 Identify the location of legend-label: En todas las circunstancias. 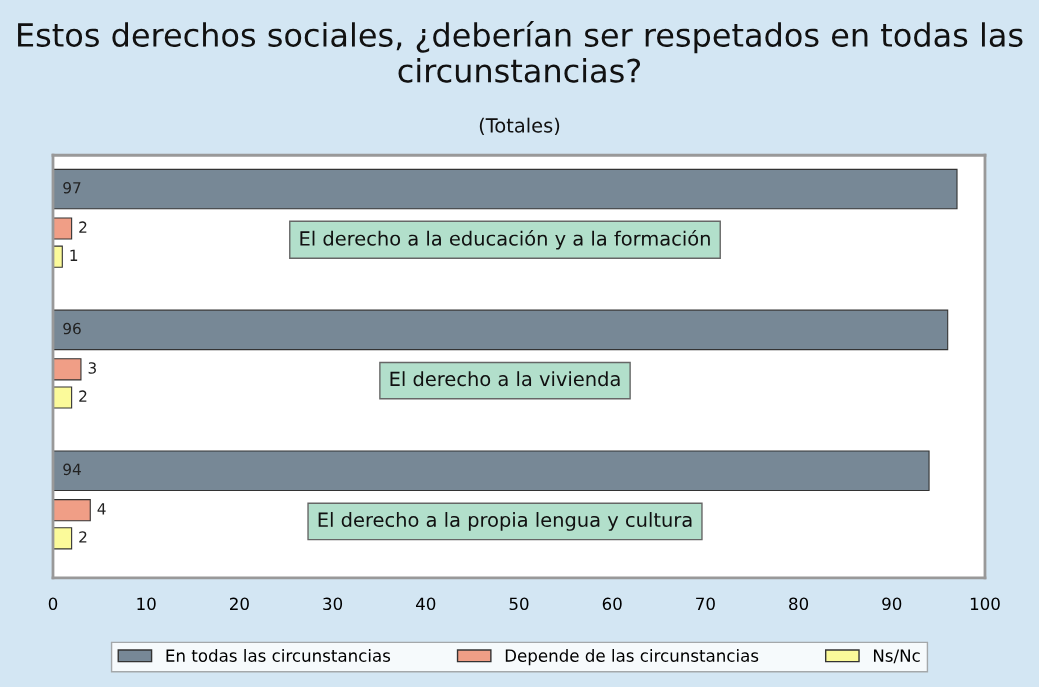
(278, 655).